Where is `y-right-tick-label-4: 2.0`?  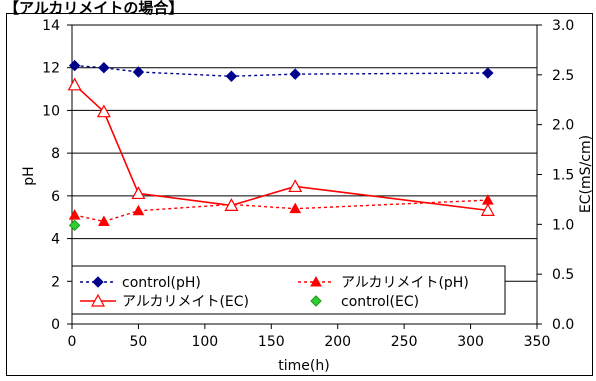
y-right-tick-label-4: 2.0 is located at coordinates (563, 126).